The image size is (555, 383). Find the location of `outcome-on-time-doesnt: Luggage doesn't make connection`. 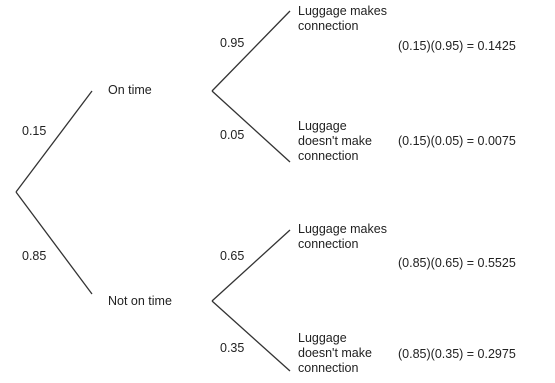

outcome-on-time-doesnt: Luggage doesn't make connection is located at coordinates (335, 141).